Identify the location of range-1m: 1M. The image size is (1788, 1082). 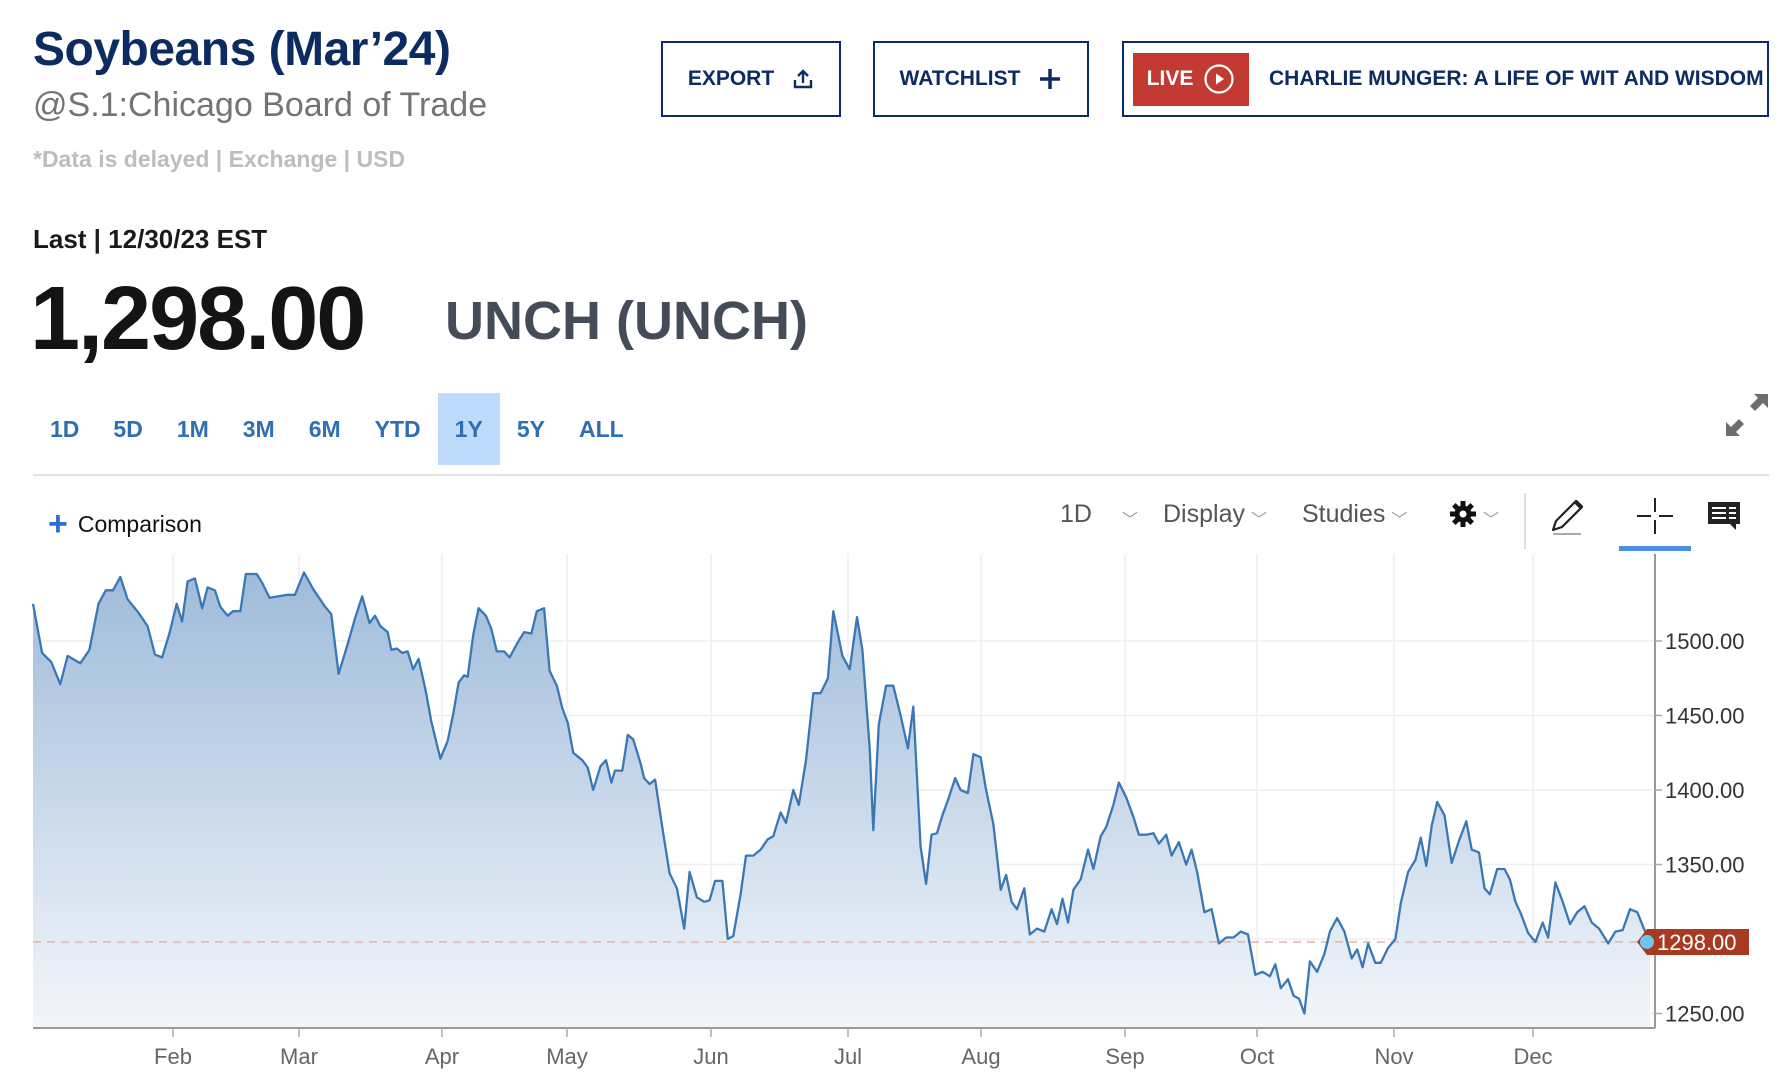
(192, 428).